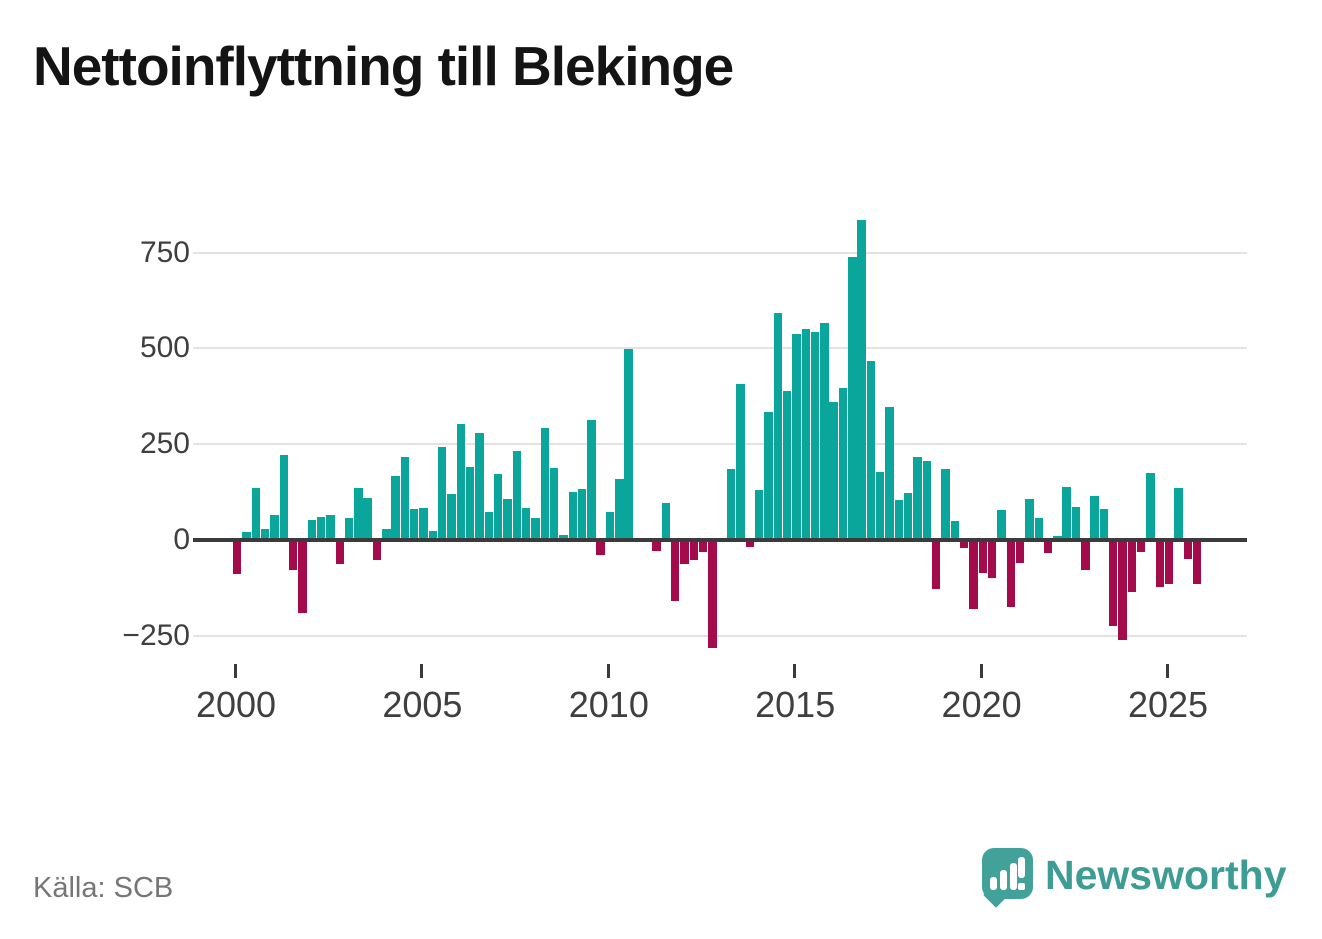 The image size is (1322, 939). I want to click on gridline-−250, so click(720, 635).